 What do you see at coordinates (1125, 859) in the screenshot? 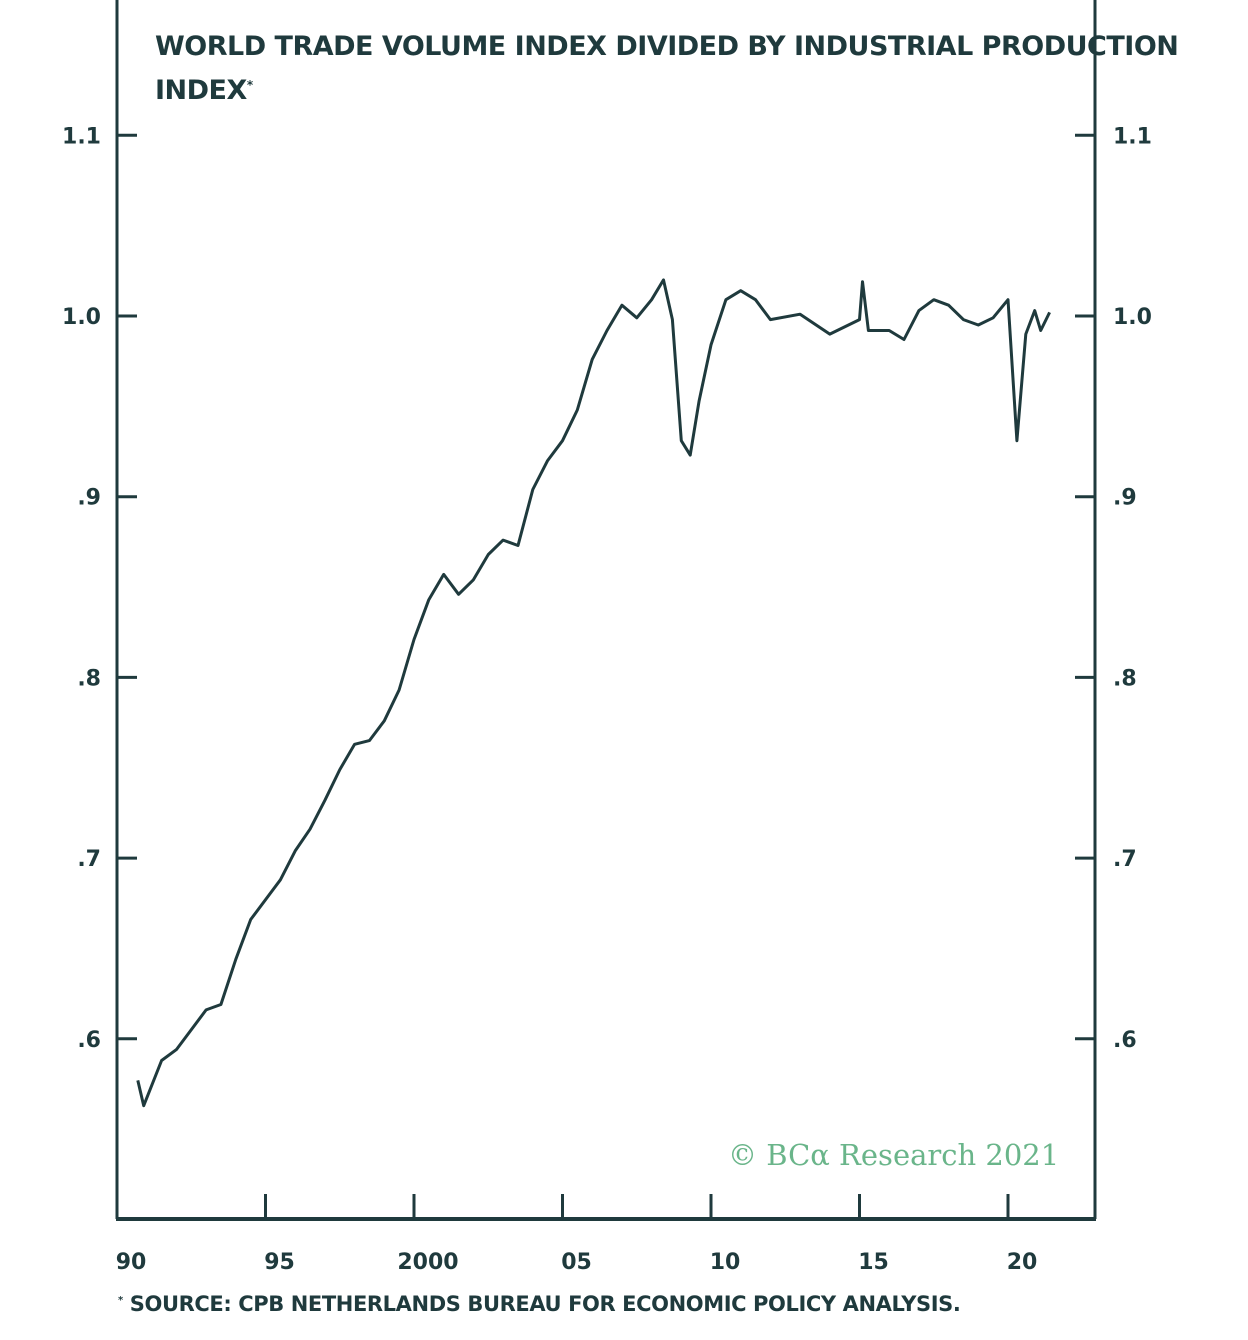
I see `y-tick-label-right: .7` at bounding box center [1125, 859].